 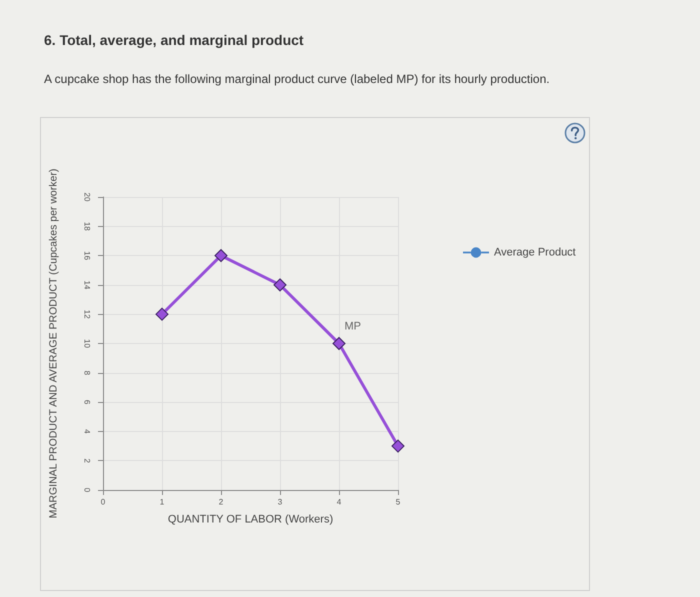 I want to click on y-tick-label: 18, so click(x=87, y=227).